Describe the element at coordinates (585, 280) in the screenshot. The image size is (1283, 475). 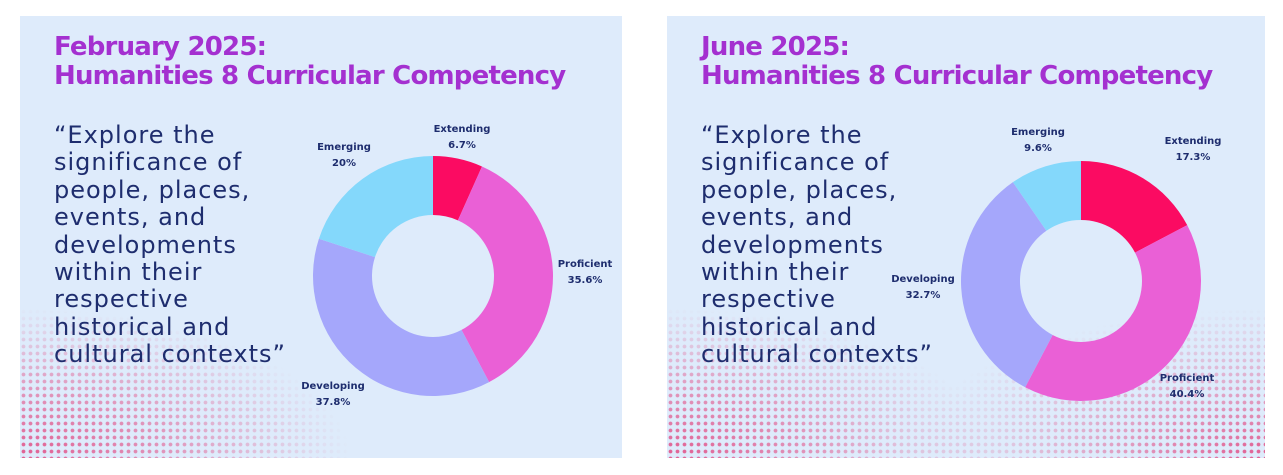
I see `slice-value-proficient: 35.6%` at that location.